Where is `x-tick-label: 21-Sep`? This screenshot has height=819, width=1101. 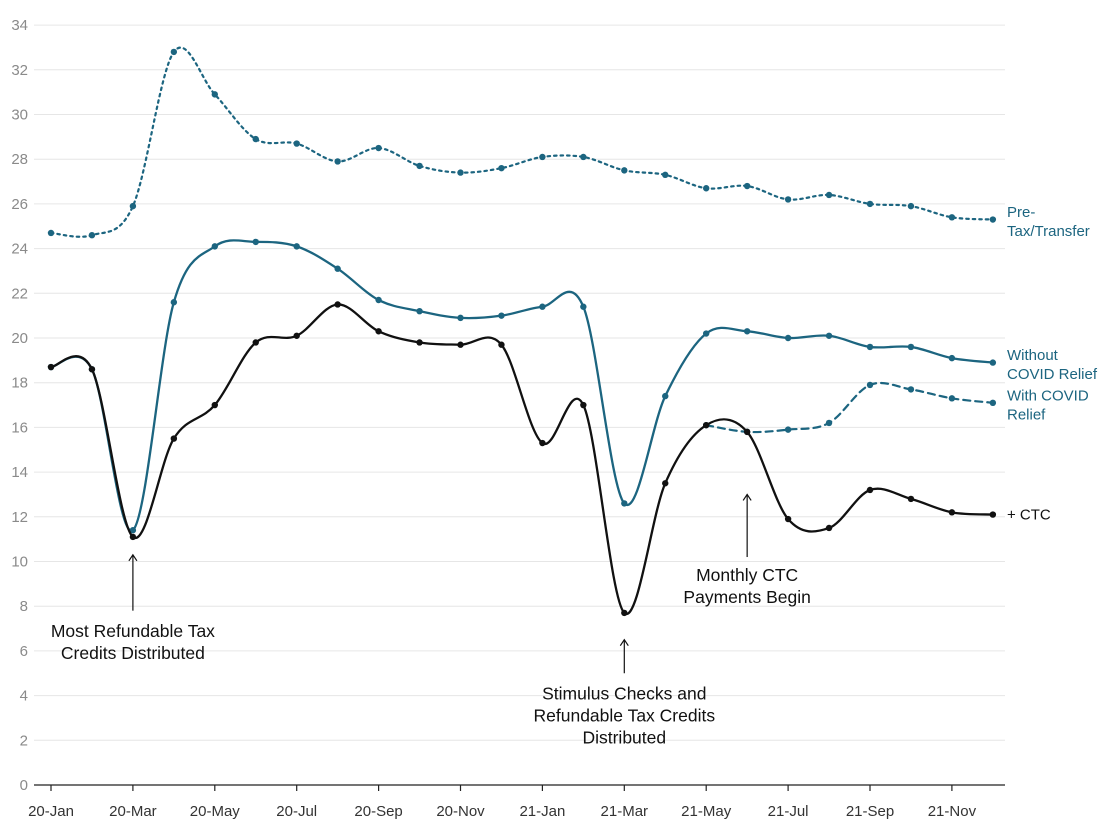 x-tick-label: 21-Sep is located at coordinates (870, 811).